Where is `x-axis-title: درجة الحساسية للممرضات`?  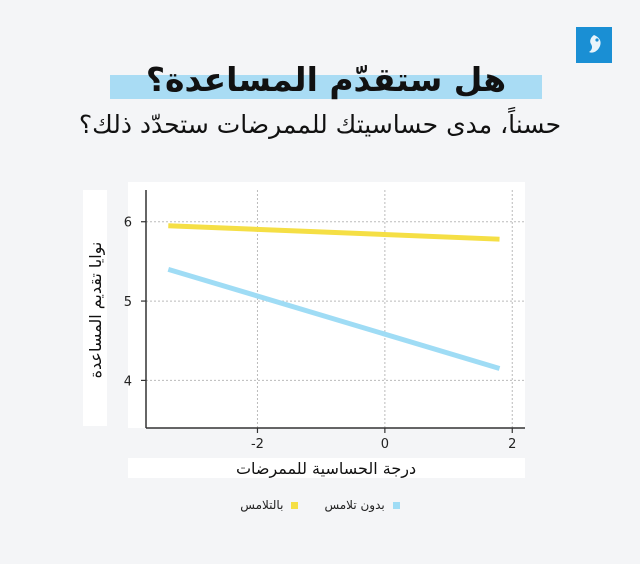
x-axis-title: درجة الحساسية للممرضات is located at coordinates (326, 469).